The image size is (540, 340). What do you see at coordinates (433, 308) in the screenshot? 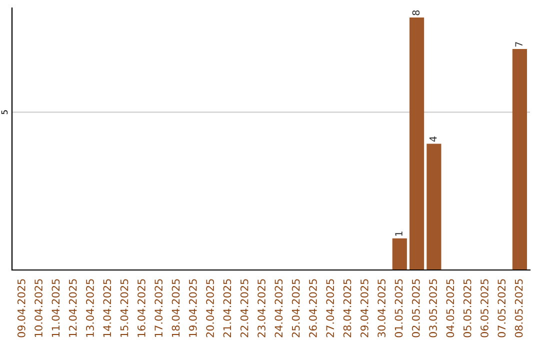
I see `x-tick-label: 03.05.2025` at bounding box center [433, 308].